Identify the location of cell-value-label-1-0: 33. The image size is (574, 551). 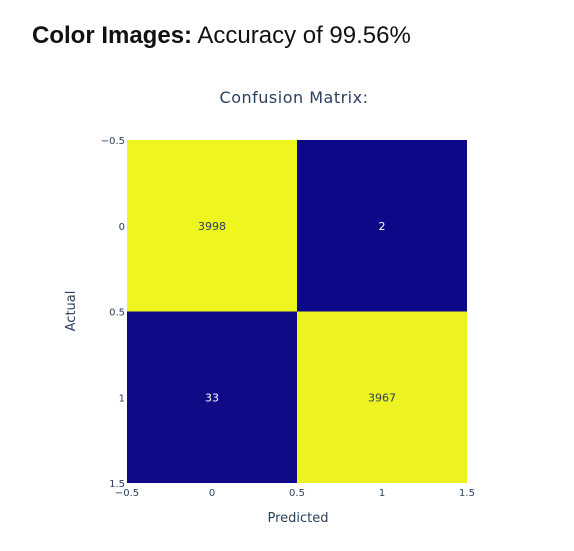
(212, 397).